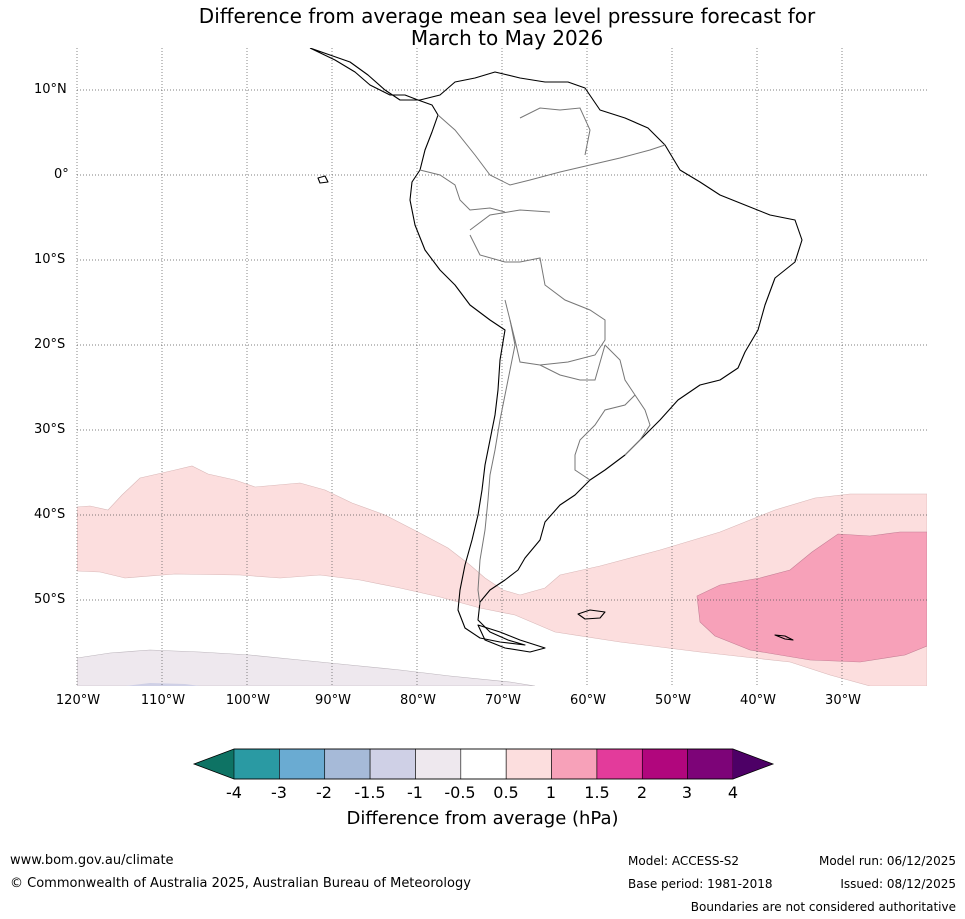 The width and height of the screenshot is (965, 919). Describe the element at coordinates (370, 792) in the screenshot. I see `colorbar-tick: -1.5` at that location.